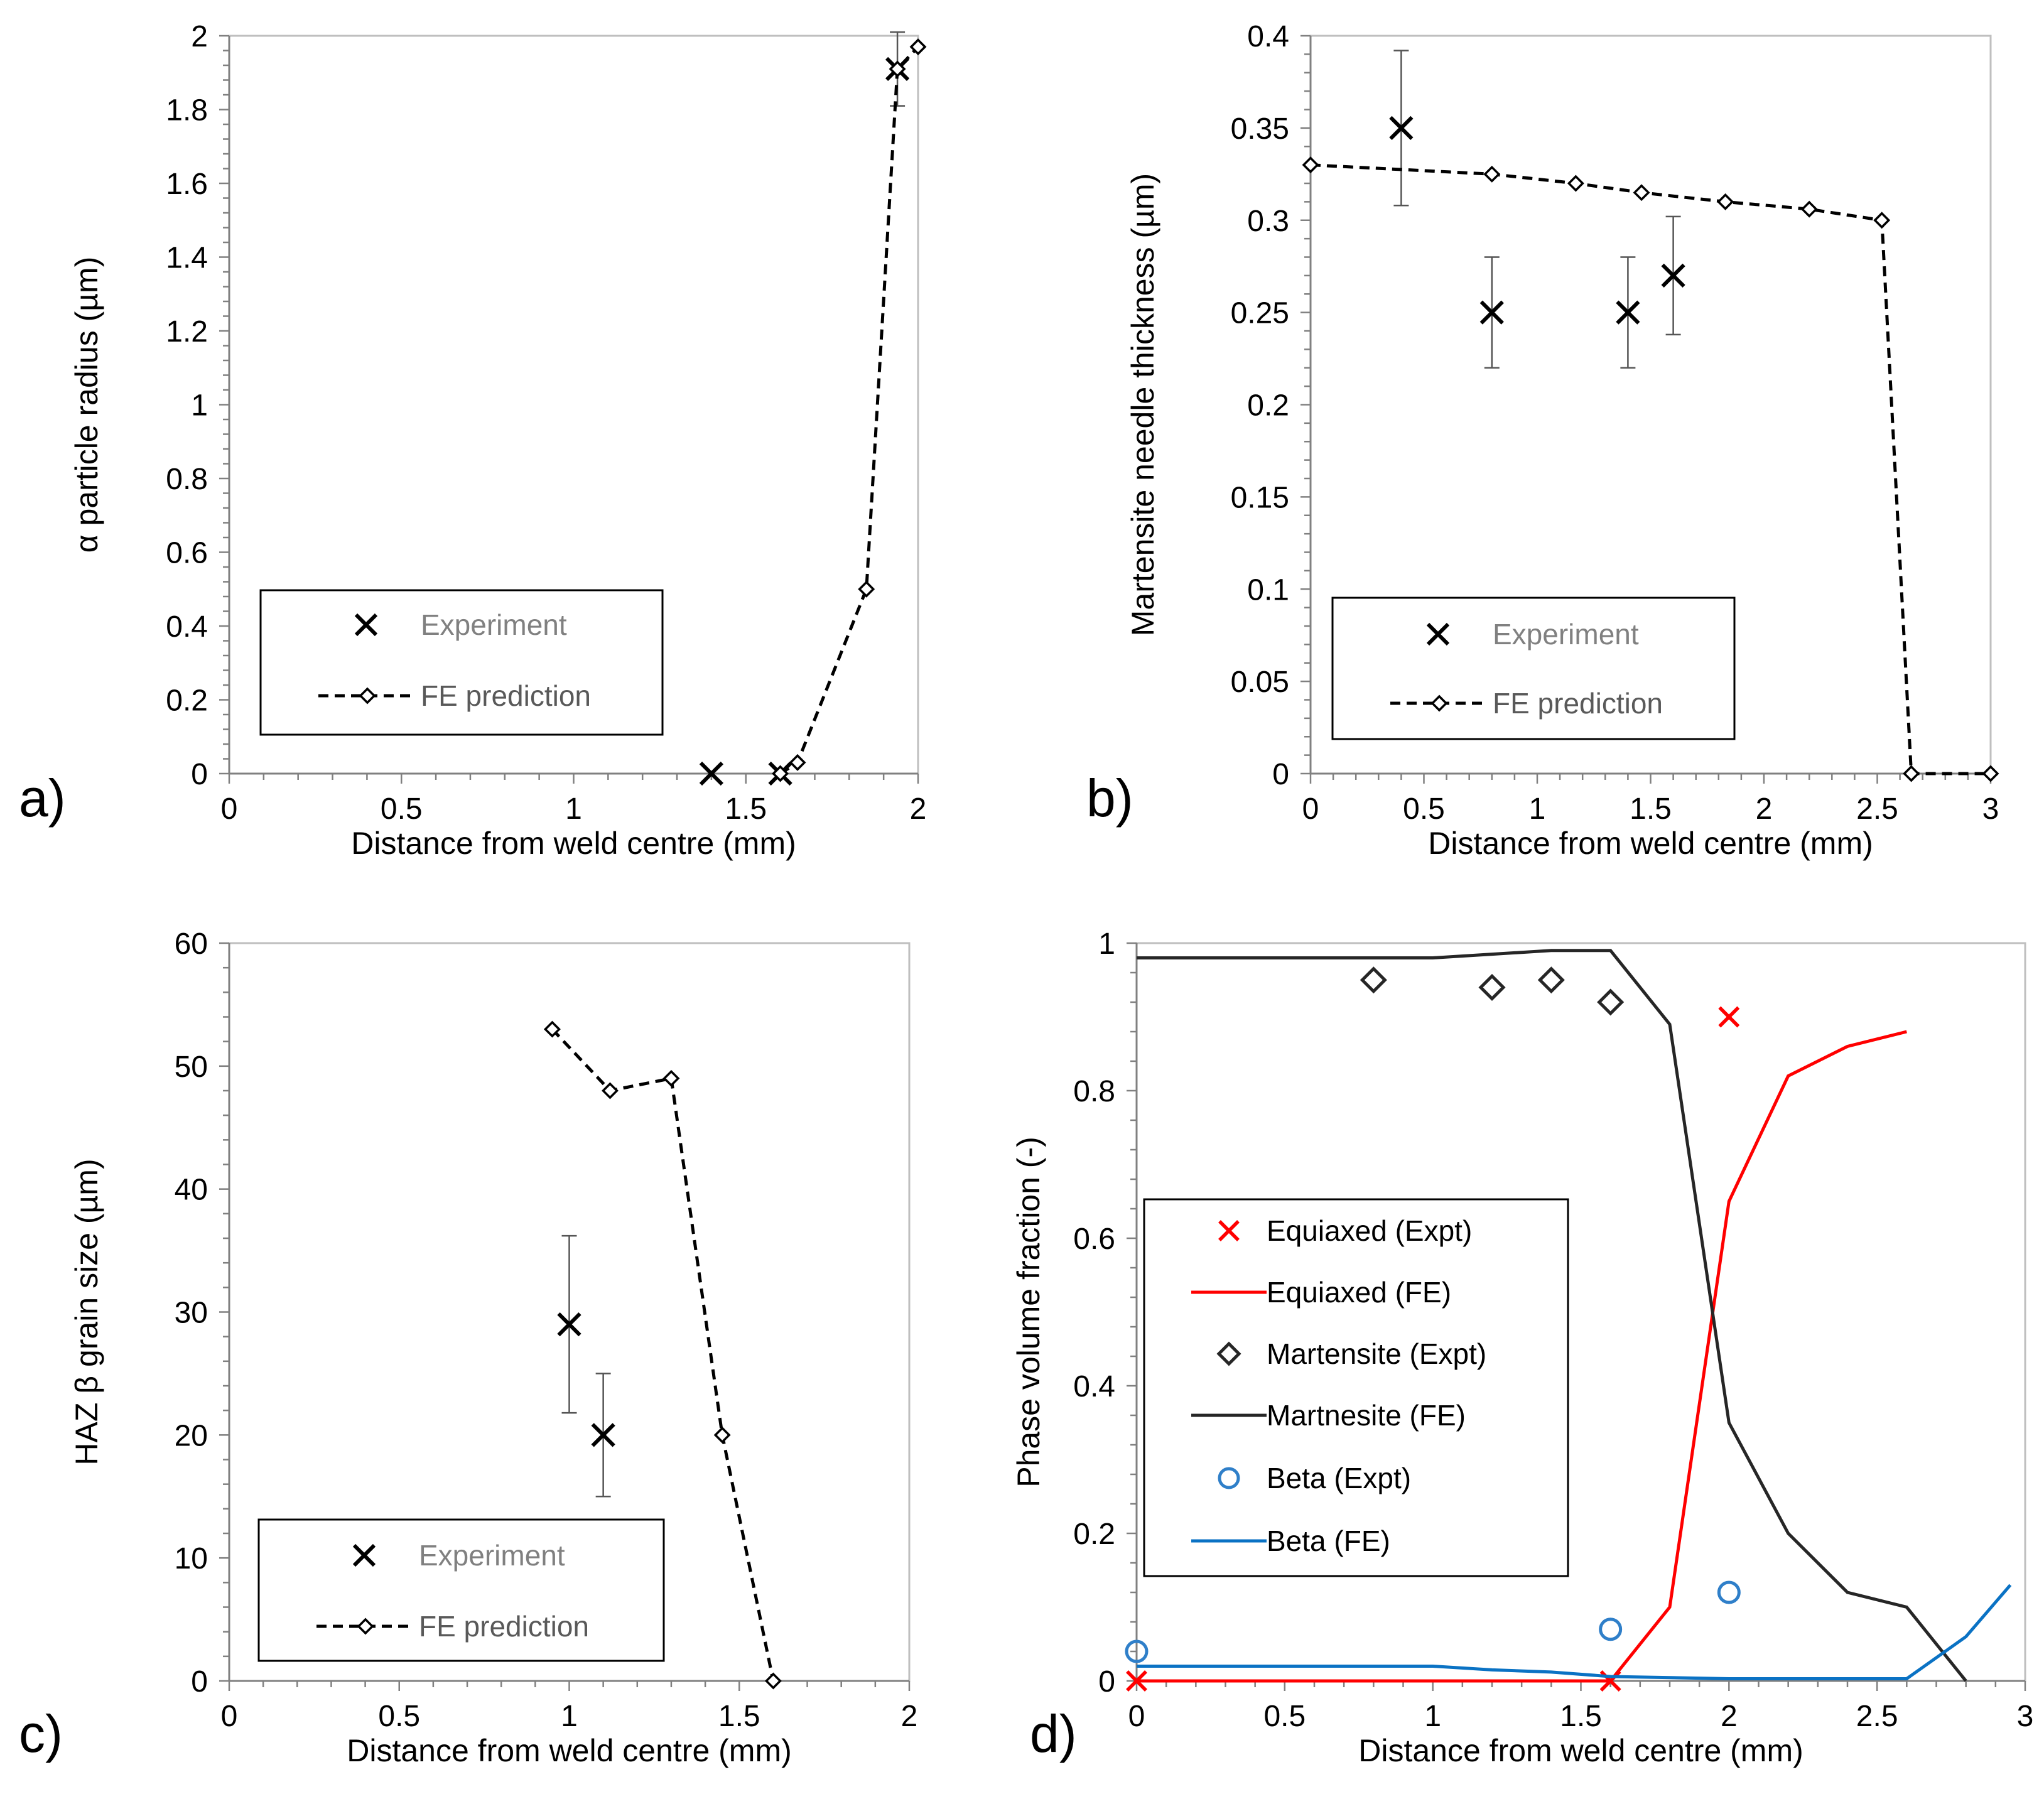 Image resolution: width=2044 pixels, height=1804 pixels. What do you see at coordinates (1053, 1733) in the screenshot?
I see `panel-label: d)` at bounding box center [1053, 1733].